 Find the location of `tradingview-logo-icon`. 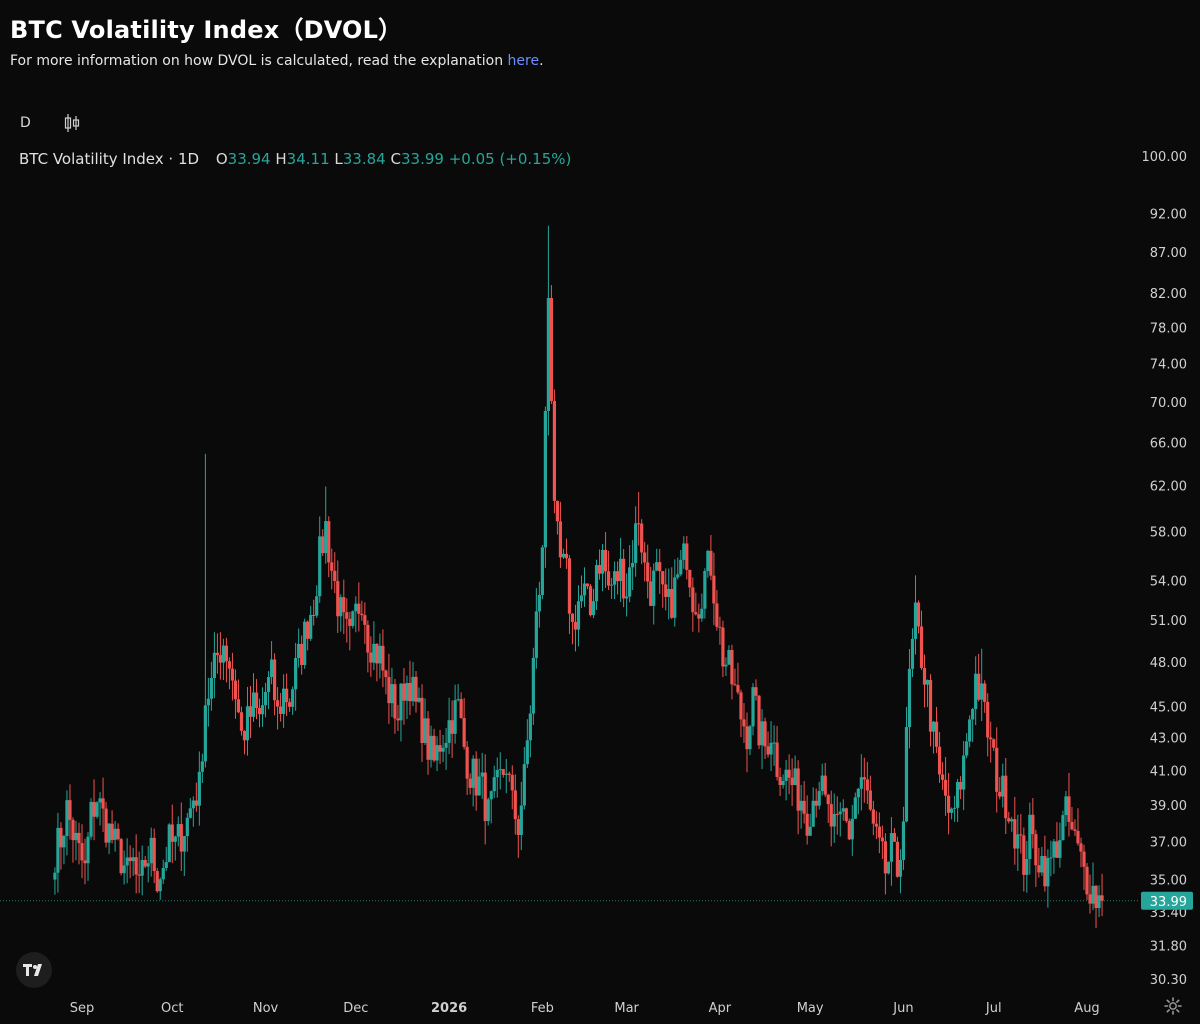

tradingview-logo-icon is located at coordinates (34, 970).